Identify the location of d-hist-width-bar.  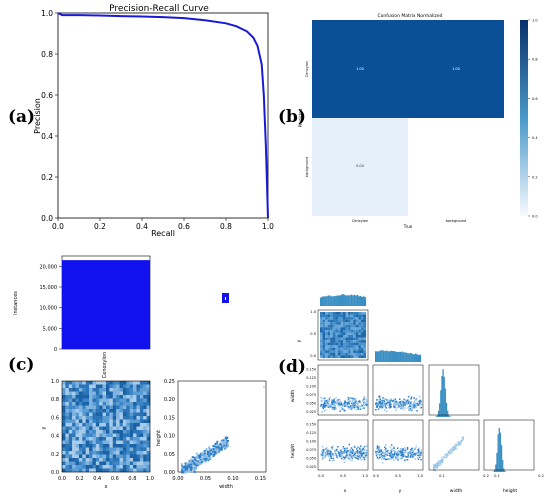
(447, 414).